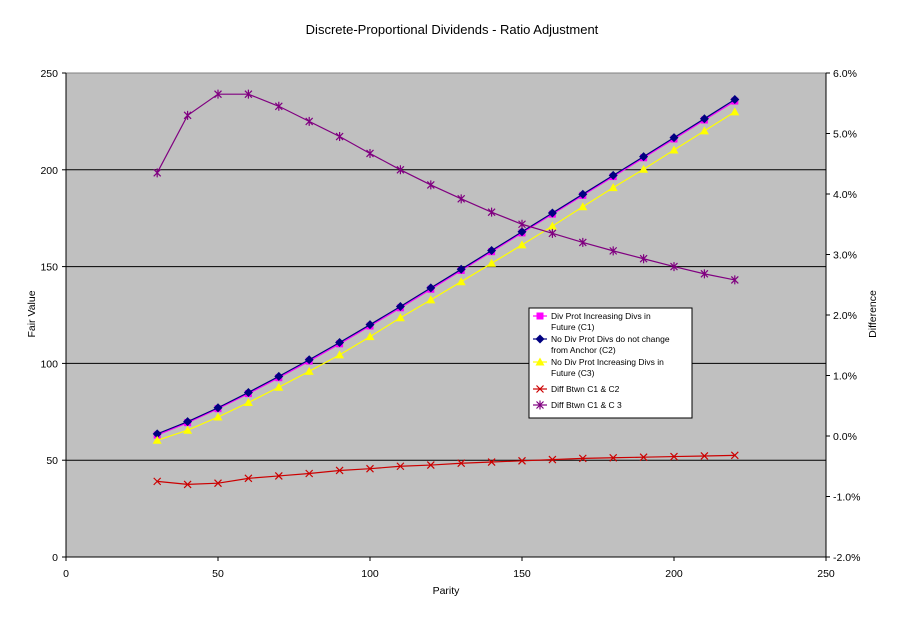 This screenshot has height=621, width=904. Describe the element at coordinates (873, 314) in the screenshot. I see `y2-axis-title: Difference` at that location.